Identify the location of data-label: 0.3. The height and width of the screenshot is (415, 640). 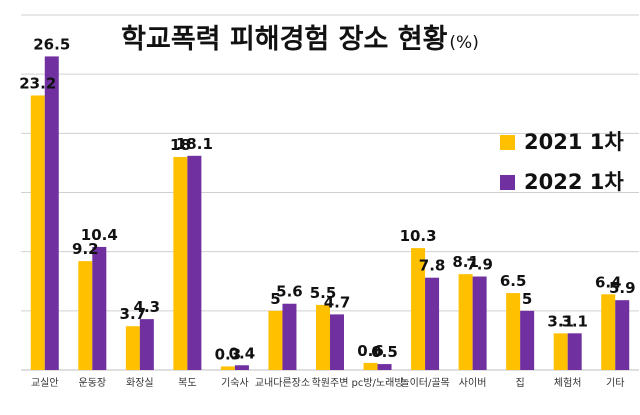
(228, 354).